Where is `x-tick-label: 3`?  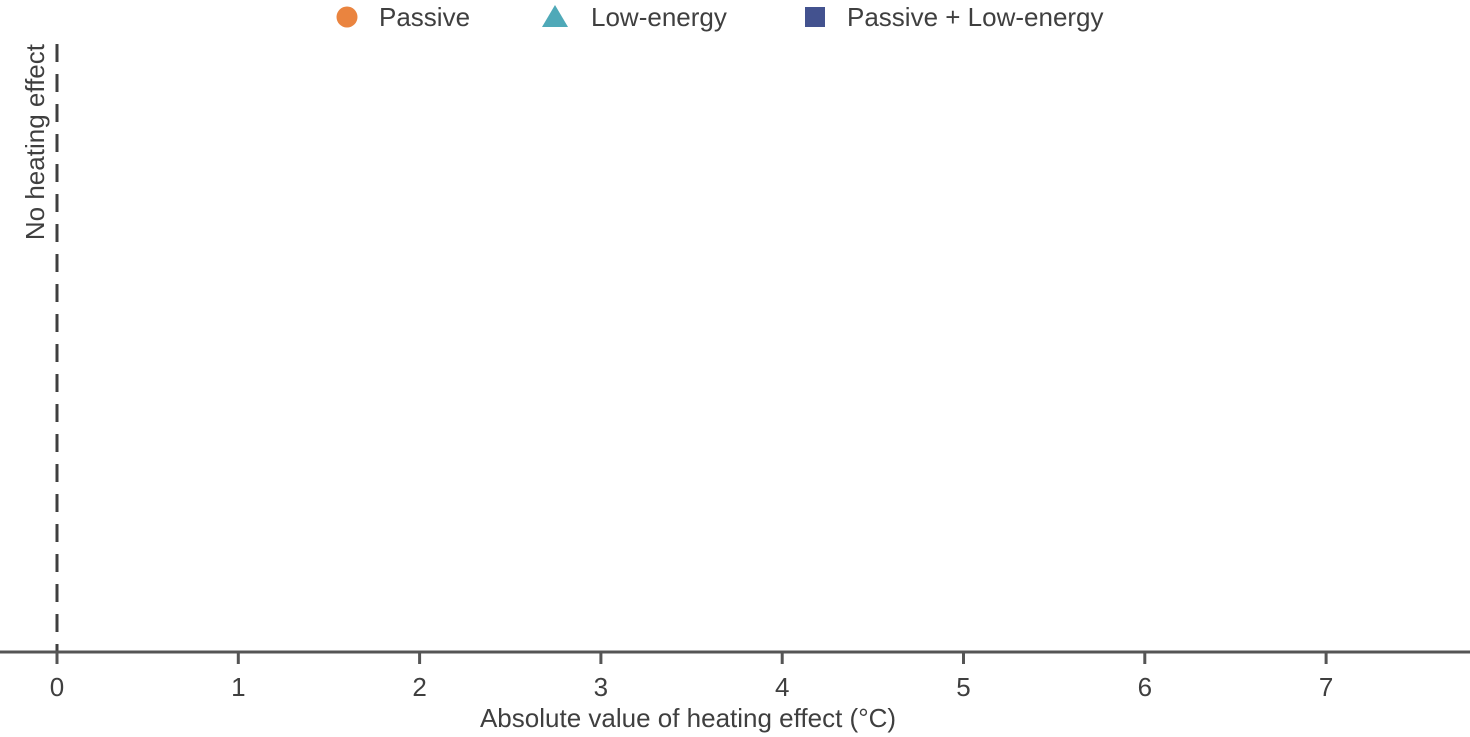
x-tick-label: 3 is located at coordinates (601, 687).